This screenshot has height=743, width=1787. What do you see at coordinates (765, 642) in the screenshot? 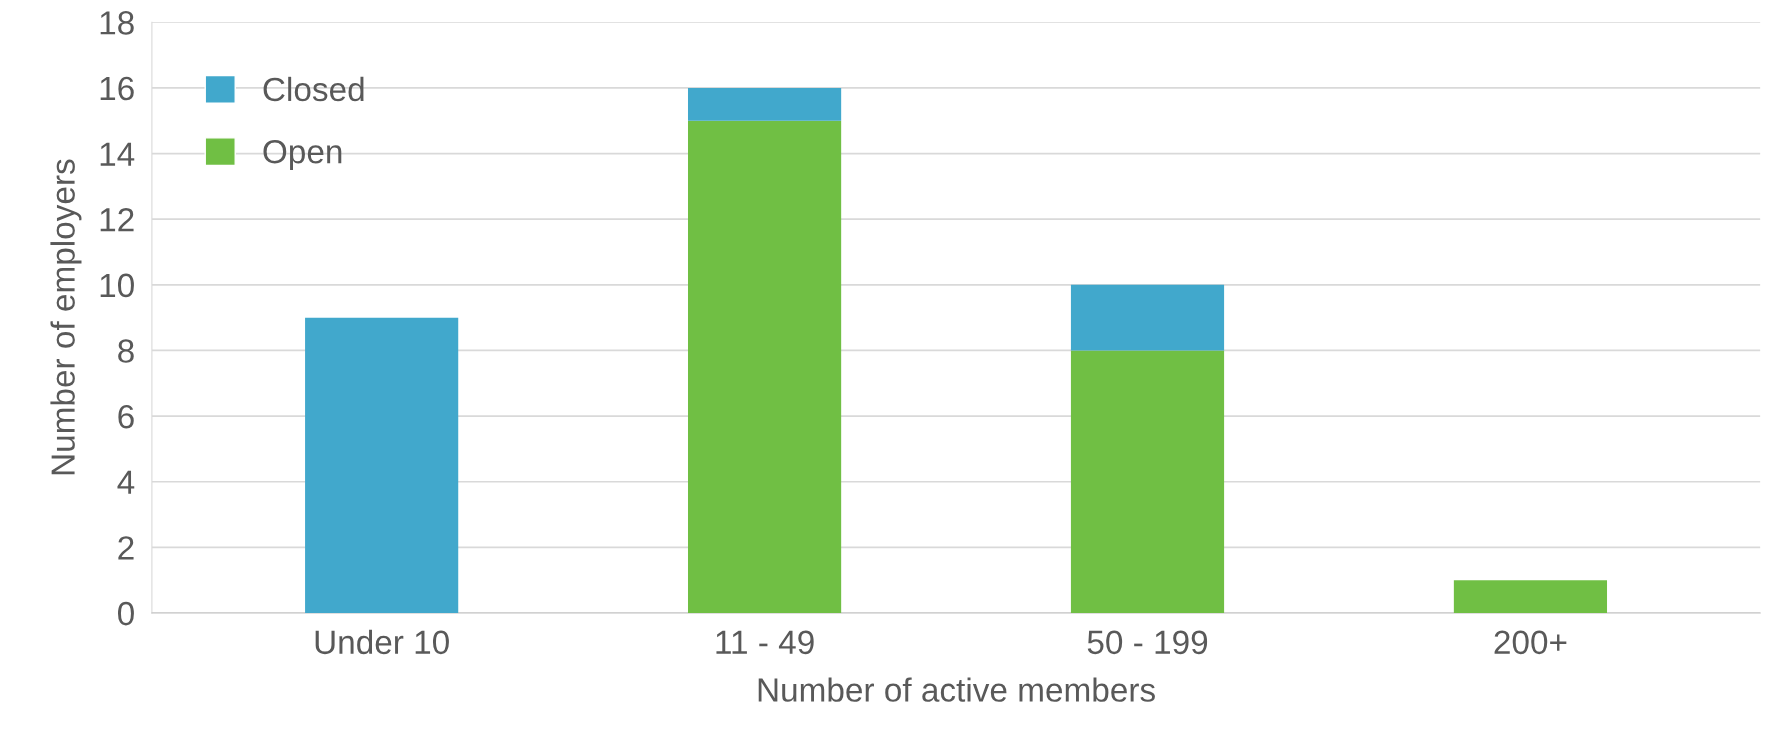
I see `x-tick-label: 11 - 49` at bounding box center [765, 642].